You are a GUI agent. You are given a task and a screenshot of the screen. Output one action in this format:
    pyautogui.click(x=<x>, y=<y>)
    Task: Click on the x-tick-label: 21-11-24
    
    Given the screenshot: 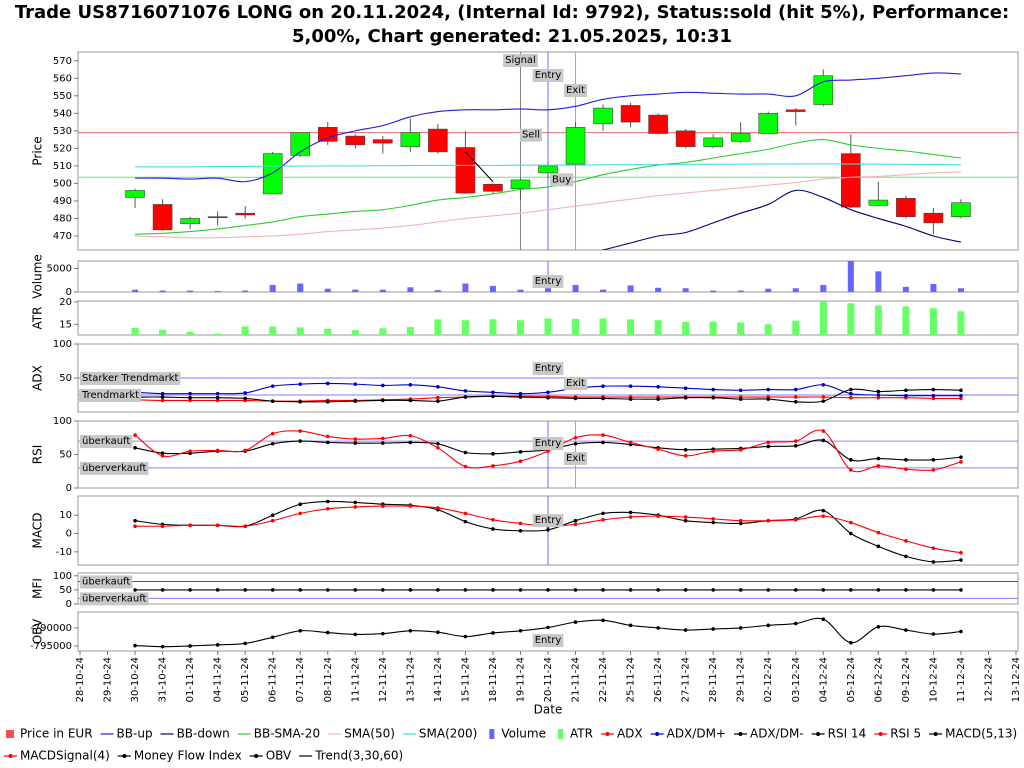 What is the action you would take?
    pyautogui.click(x=576, y=679)
    